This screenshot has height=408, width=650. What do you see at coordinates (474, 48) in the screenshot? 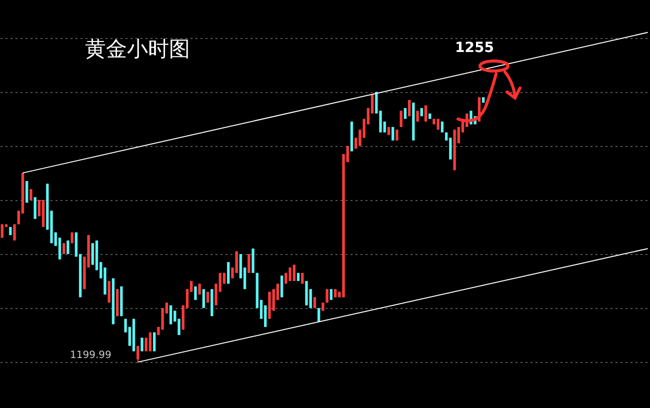
I see `text: 1255` at bounding box center [474, 48].